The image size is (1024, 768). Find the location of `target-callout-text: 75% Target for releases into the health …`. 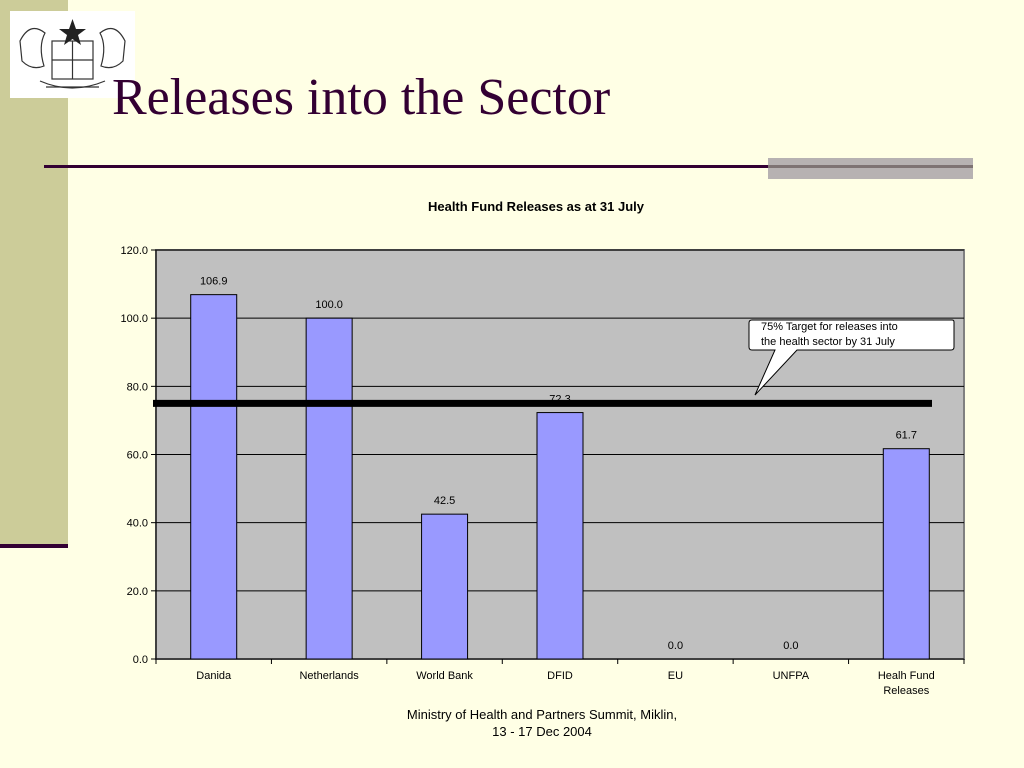

target-callout-text: 75% Target for releases into the health … is located at coordinates (856, 335).